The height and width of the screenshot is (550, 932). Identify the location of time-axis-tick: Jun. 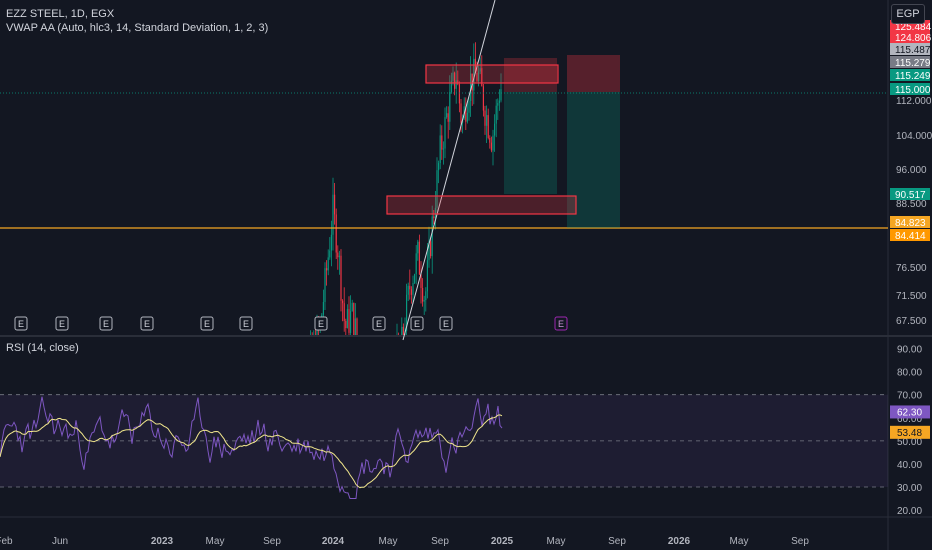
(60, 541).